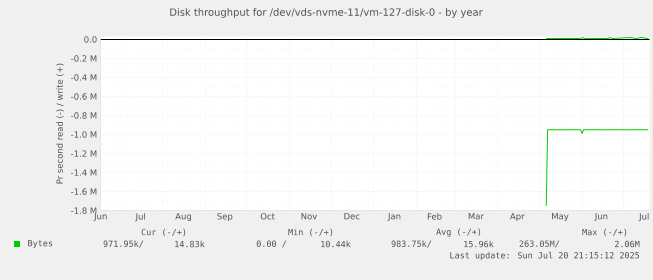  What do you see at coordinates (60, 124) in the screenshot?
I see `y-axis-title: Pr second read (-) / write (+)` at bounding box center [60, 124].